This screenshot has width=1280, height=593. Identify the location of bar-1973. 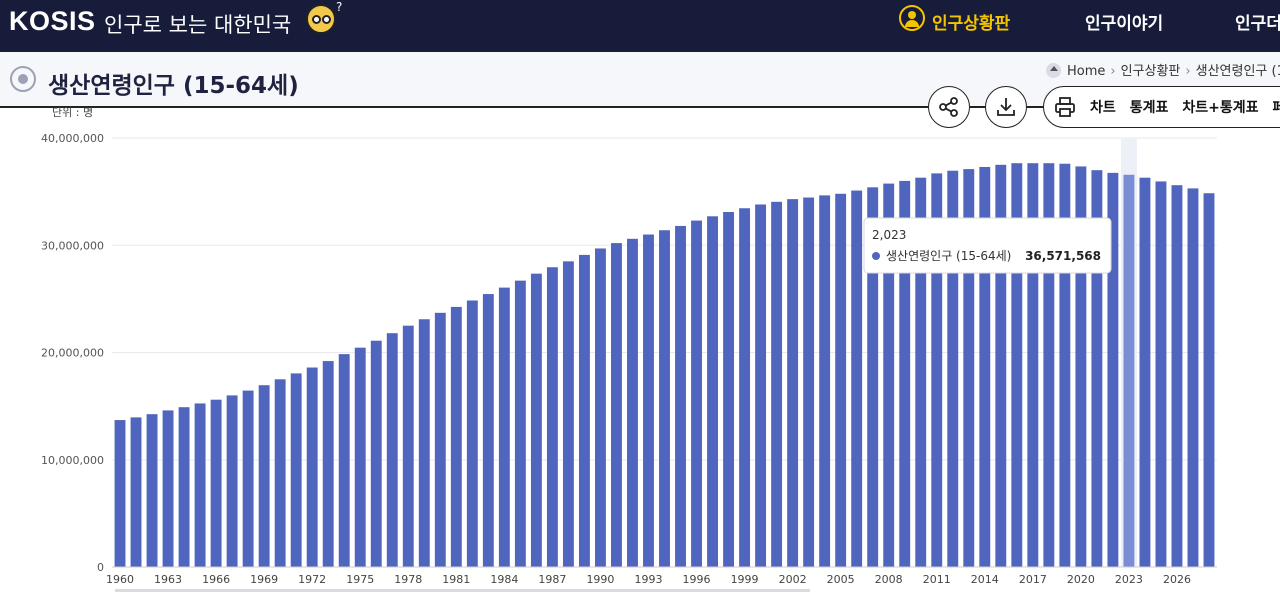
(328, 464).